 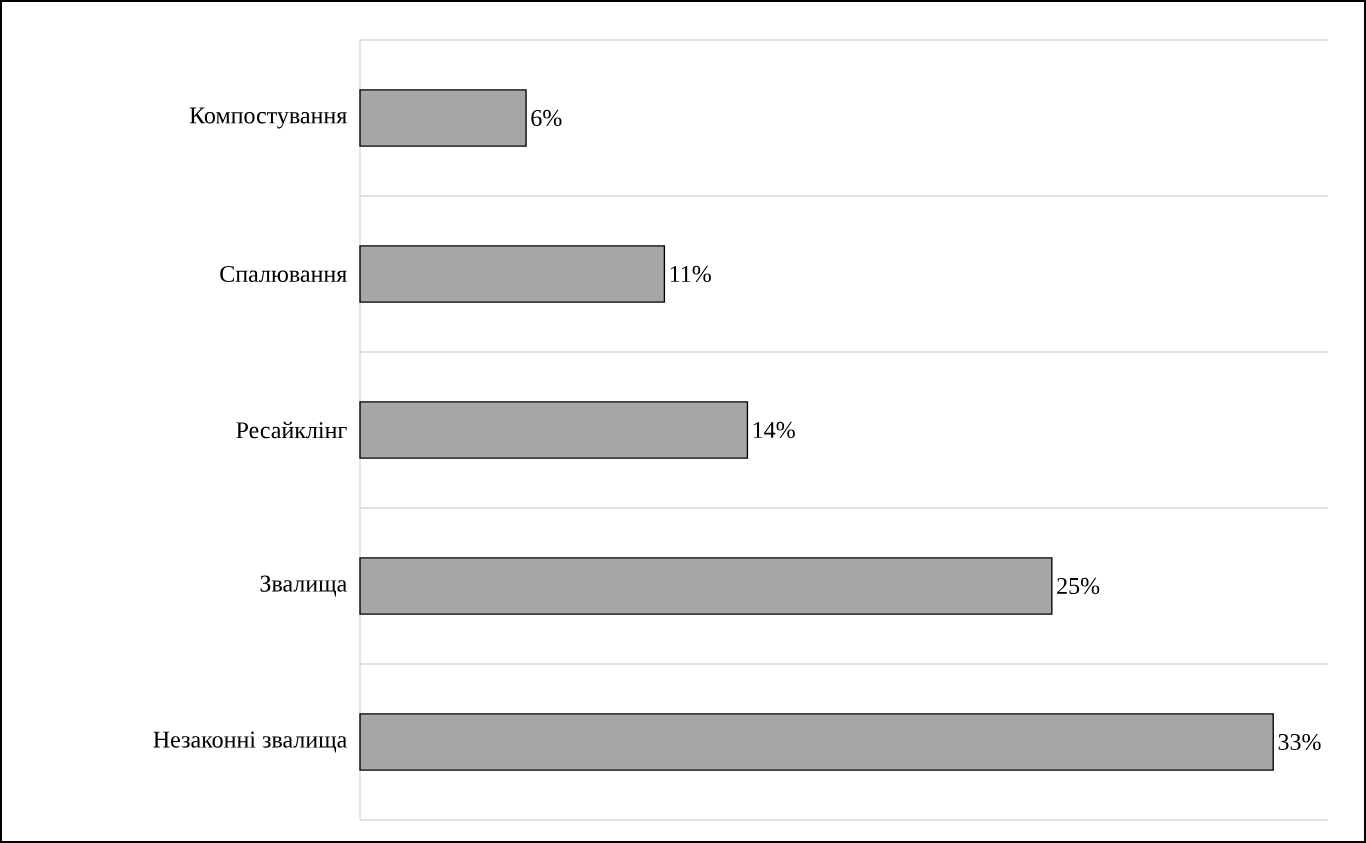 What do you see at coordinates (291, 430) in the screenshot?
I see `y-tick-label: Ресайклінг` at bounding box center [291, 430].